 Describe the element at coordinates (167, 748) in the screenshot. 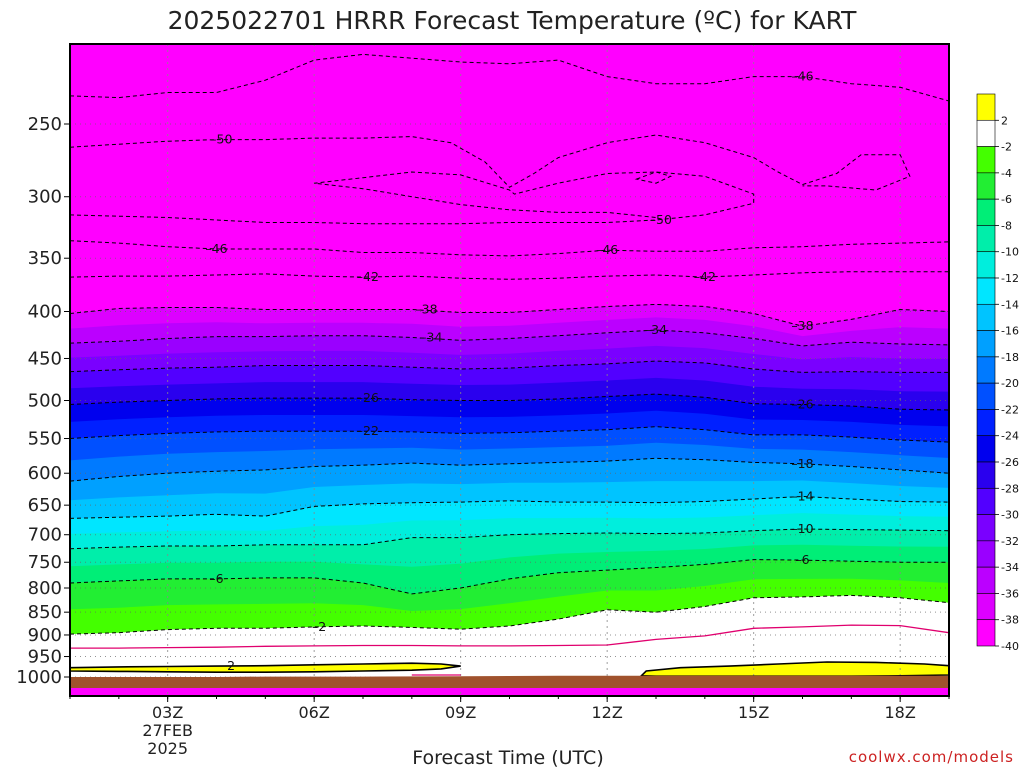

I see `date-label: 2025` at that location.